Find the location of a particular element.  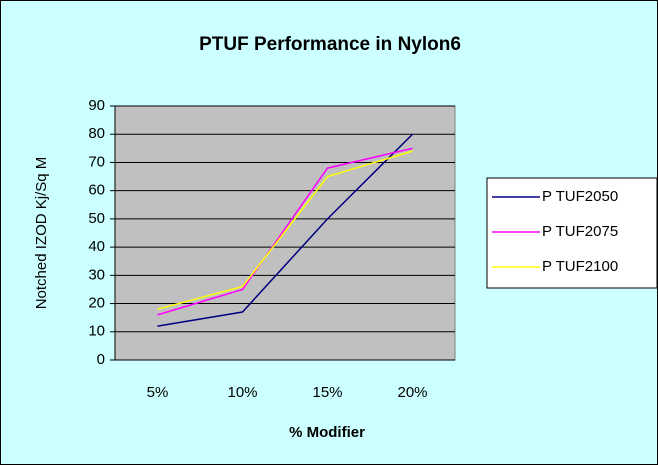

y-axis-label: Notched IZOD Kj/Sq M is located at coordinates (41, 233).